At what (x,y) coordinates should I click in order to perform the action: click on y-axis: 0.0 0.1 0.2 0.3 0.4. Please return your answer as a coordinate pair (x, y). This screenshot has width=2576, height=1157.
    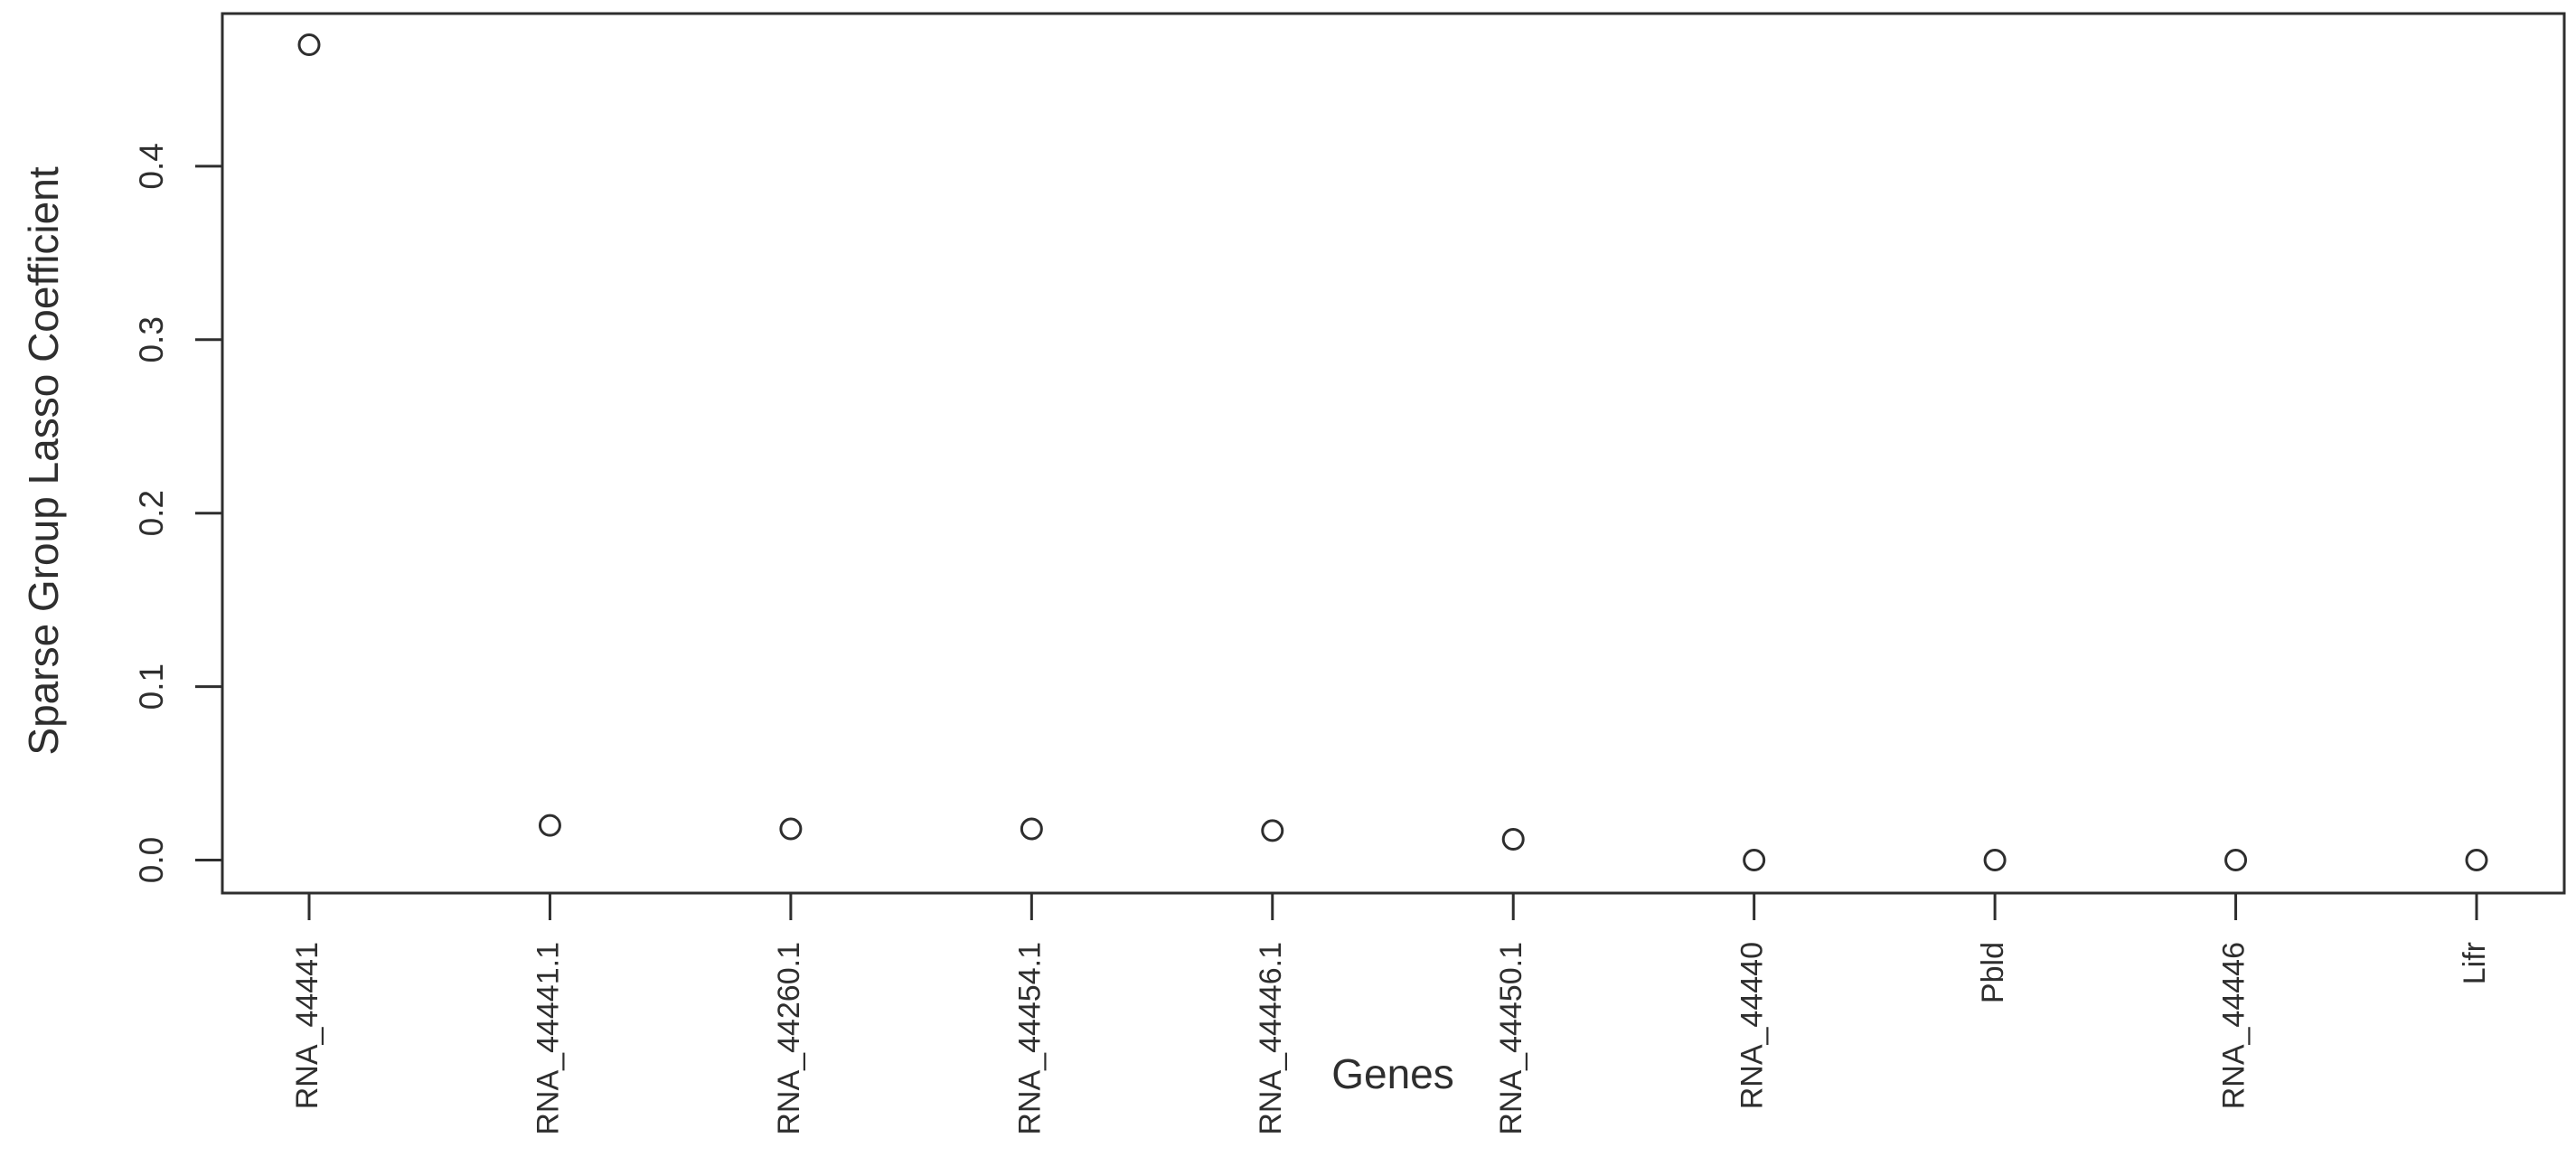
    Looking at the image, I should click on (177, 513).